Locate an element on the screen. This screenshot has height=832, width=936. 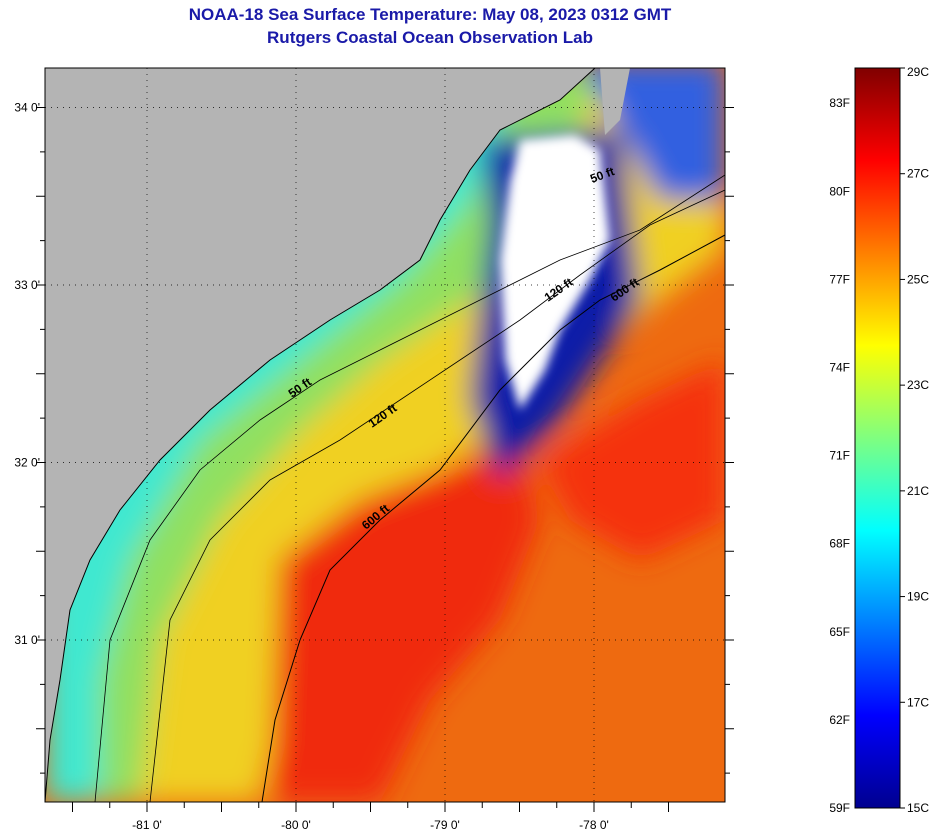
fahrenheit-label: 62F is located at coordinates (839, 720).